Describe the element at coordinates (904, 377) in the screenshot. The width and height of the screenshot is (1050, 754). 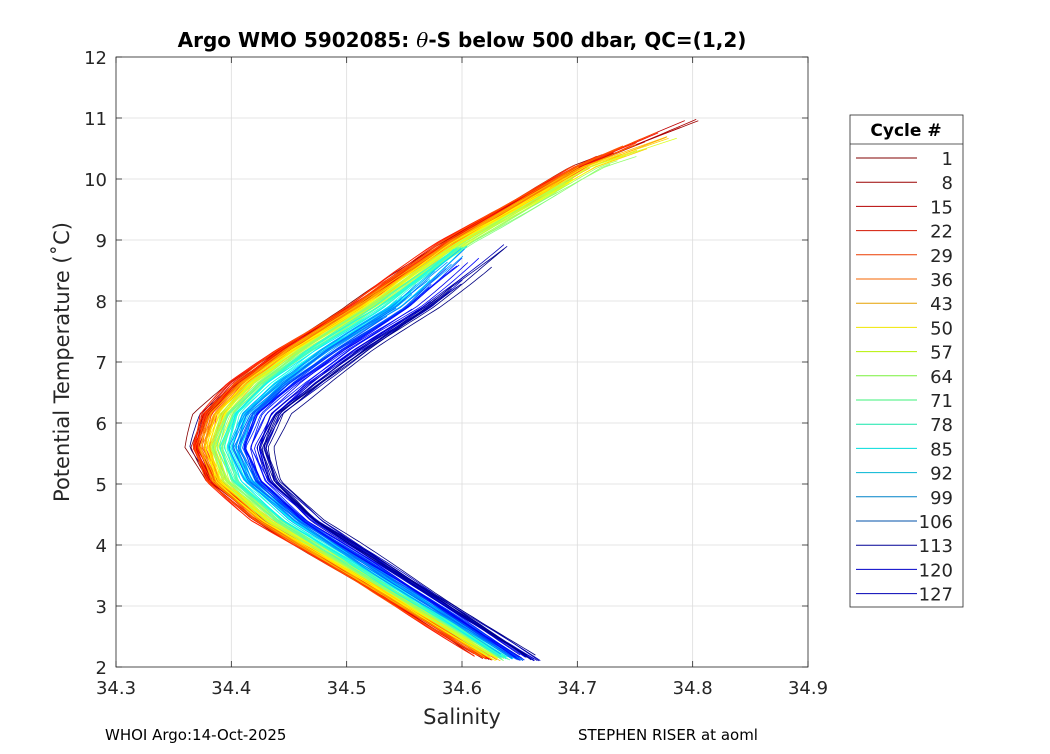
I see `legend-entries: 1 8 15 22 29 36 43 50 57 64 71 78 85 92 99 106 113 120 127` at that location.